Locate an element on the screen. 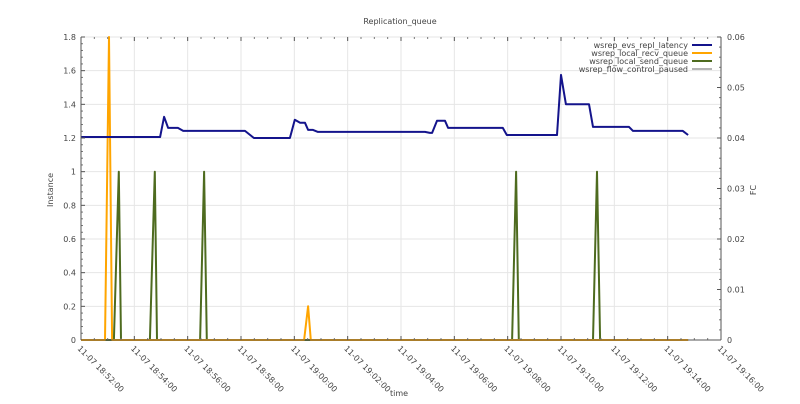  y-axis-label: Instance is located at coordinates (50, 190).